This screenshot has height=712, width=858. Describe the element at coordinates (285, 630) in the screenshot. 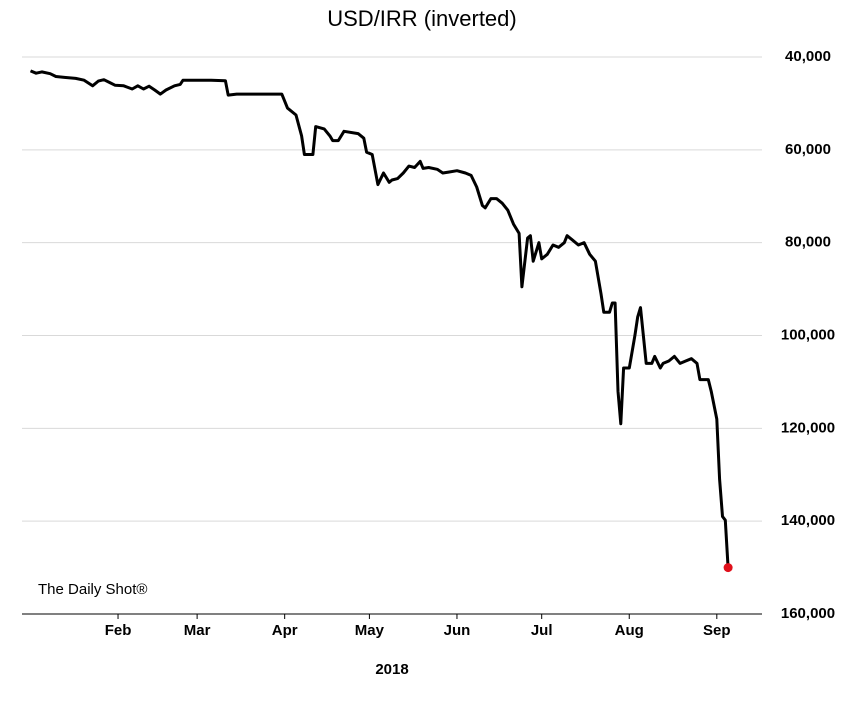

I see `x-tick-label: Apr` at that location.